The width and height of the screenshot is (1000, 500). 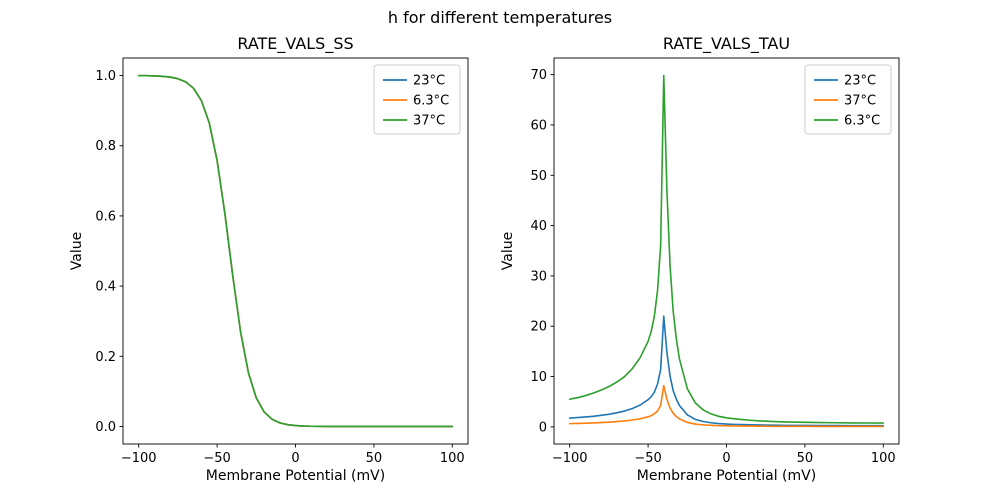 I want to click on y-tick-label: 40, so click(x=538, y=226).